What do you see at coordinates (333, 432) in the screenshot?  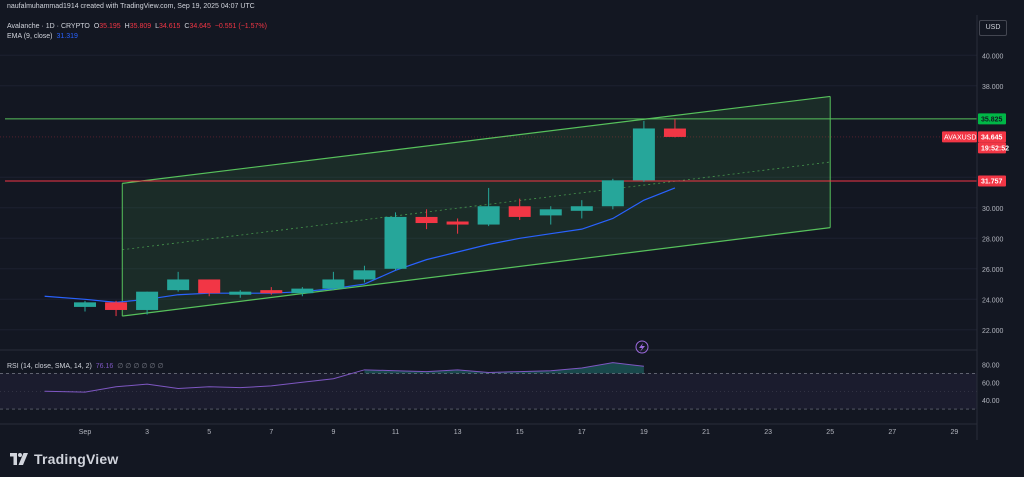 I see `time-tick-label: 9` at bounding box center [333, 432].